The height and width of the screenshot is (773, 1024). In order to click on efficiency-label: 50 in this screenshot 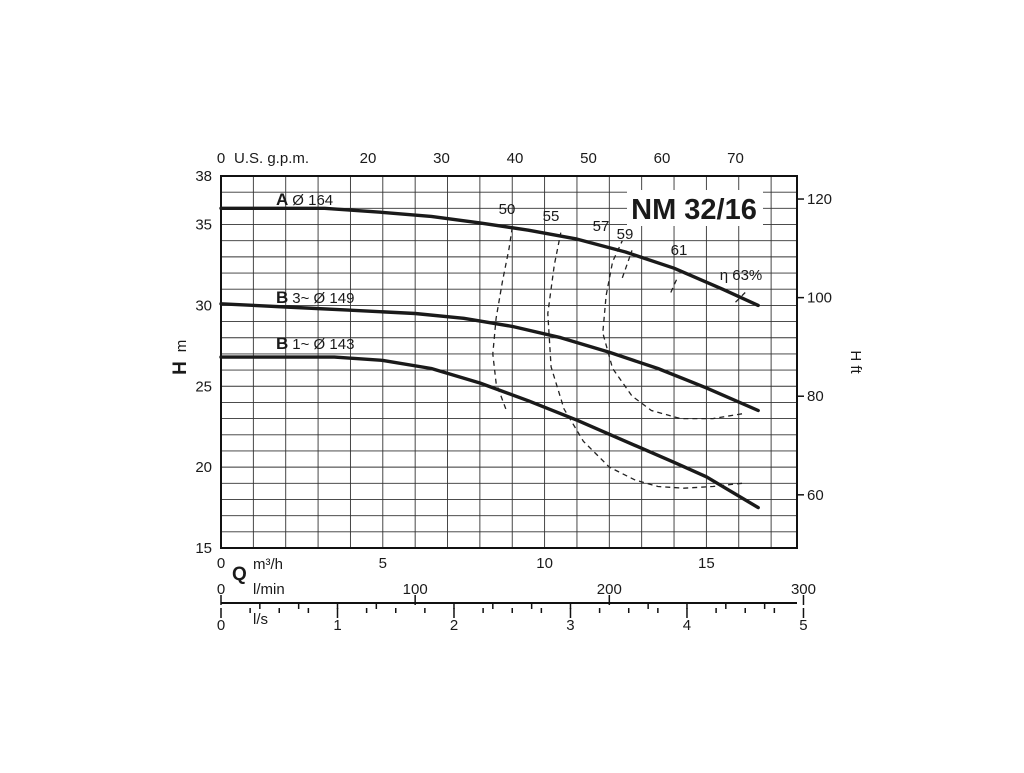, I will do `click(507, 209)`.